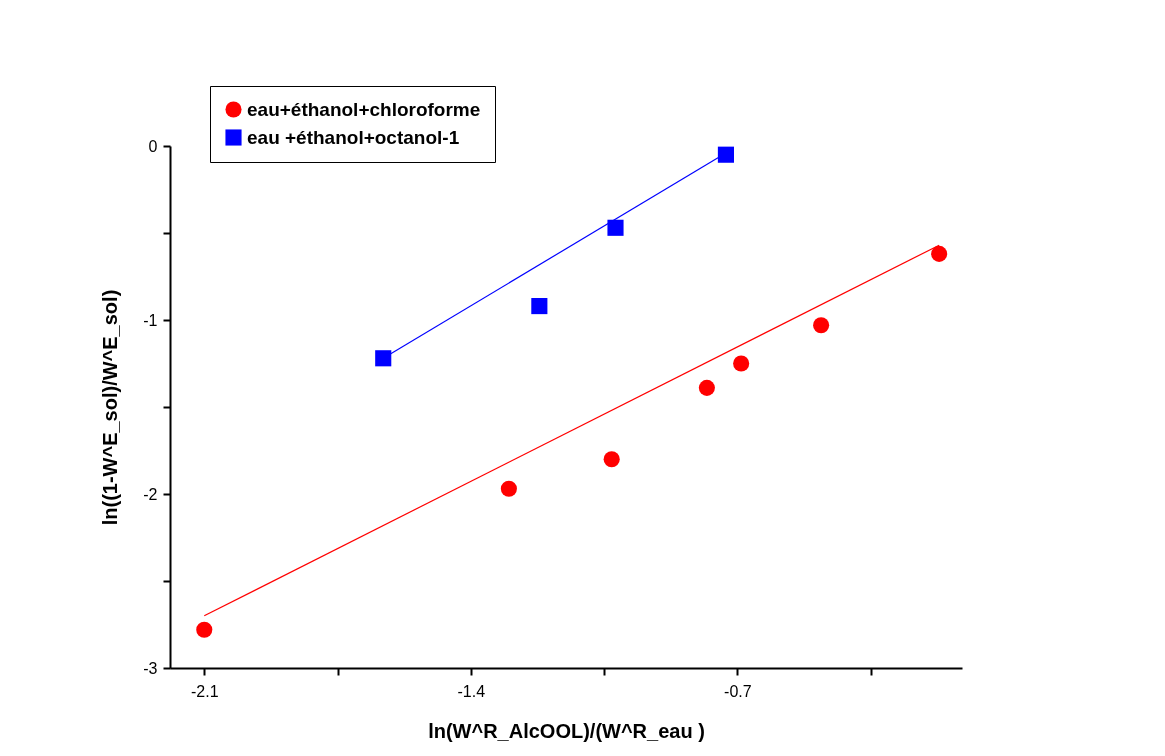 This screenshot has width=1165, height=756. Describe the element at coordinates (110, 407) in the screenshot. I see `y-axis-title: ln((1-W^E_sol)/W^E_sol)` at that location.